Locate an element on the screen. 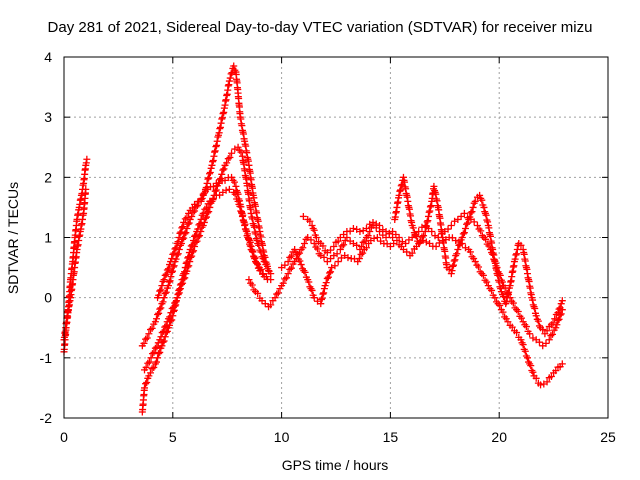 This screenshot has height=480, width=640. x-tick-label: 10 is located at coordinates (282, 437).